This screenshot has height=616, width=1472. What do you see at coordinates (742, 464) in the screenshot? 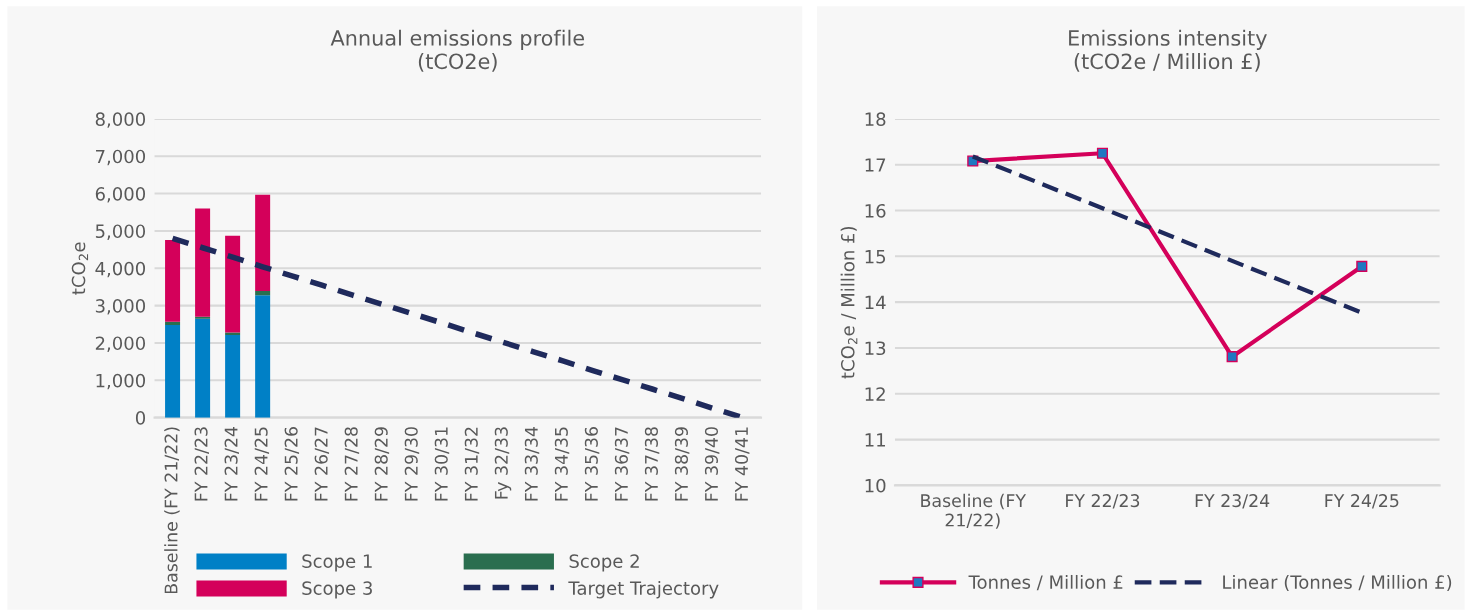
I see `x-tick-label: FY 40/41` at bounding box center [742, 464].